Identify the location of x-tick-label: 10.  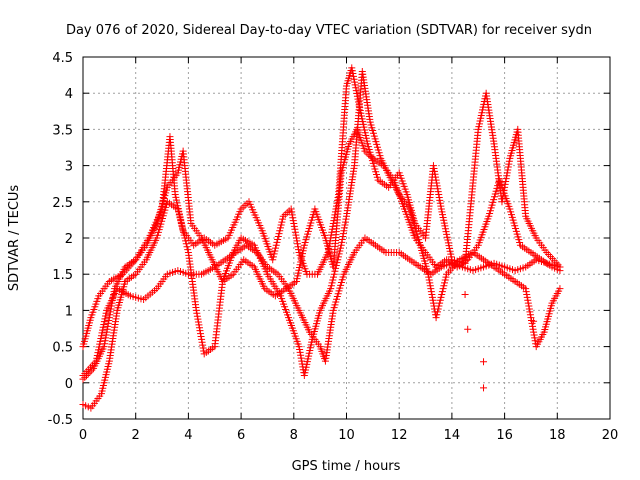
(346, 435).